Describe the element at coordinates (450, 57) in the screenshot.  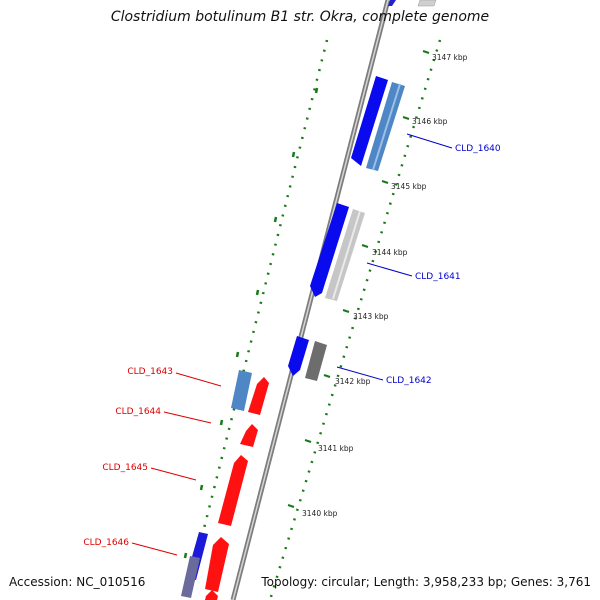
I see `tick-label-3147: 3147 kbp` at that location.